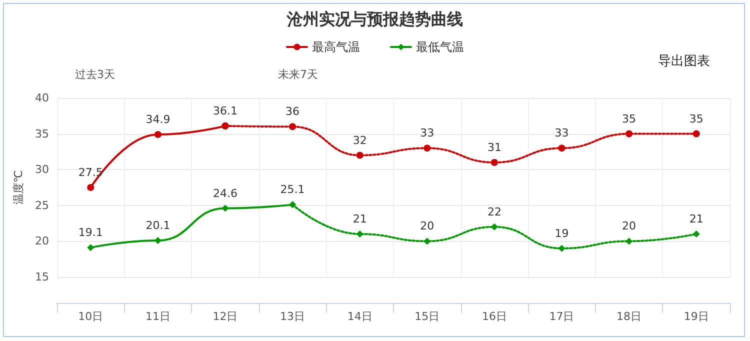 Image resolution: width=750 pixels, height=341 pixels. I want to click on data-label: 20.1, so click(158, 225).